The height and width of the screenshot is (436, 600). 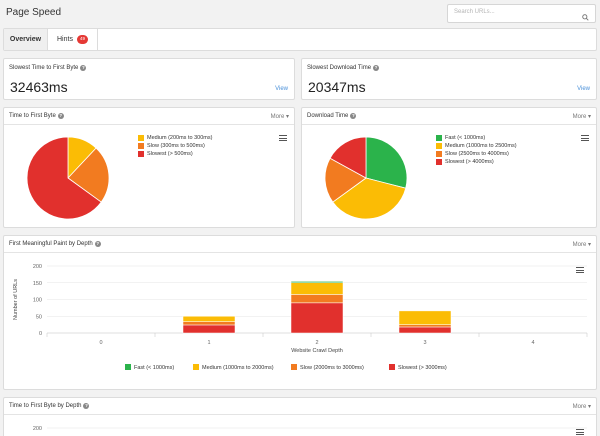 I want to click on legend-label: Slow (2500ms to 4000ms), so click(x=477, y=154).